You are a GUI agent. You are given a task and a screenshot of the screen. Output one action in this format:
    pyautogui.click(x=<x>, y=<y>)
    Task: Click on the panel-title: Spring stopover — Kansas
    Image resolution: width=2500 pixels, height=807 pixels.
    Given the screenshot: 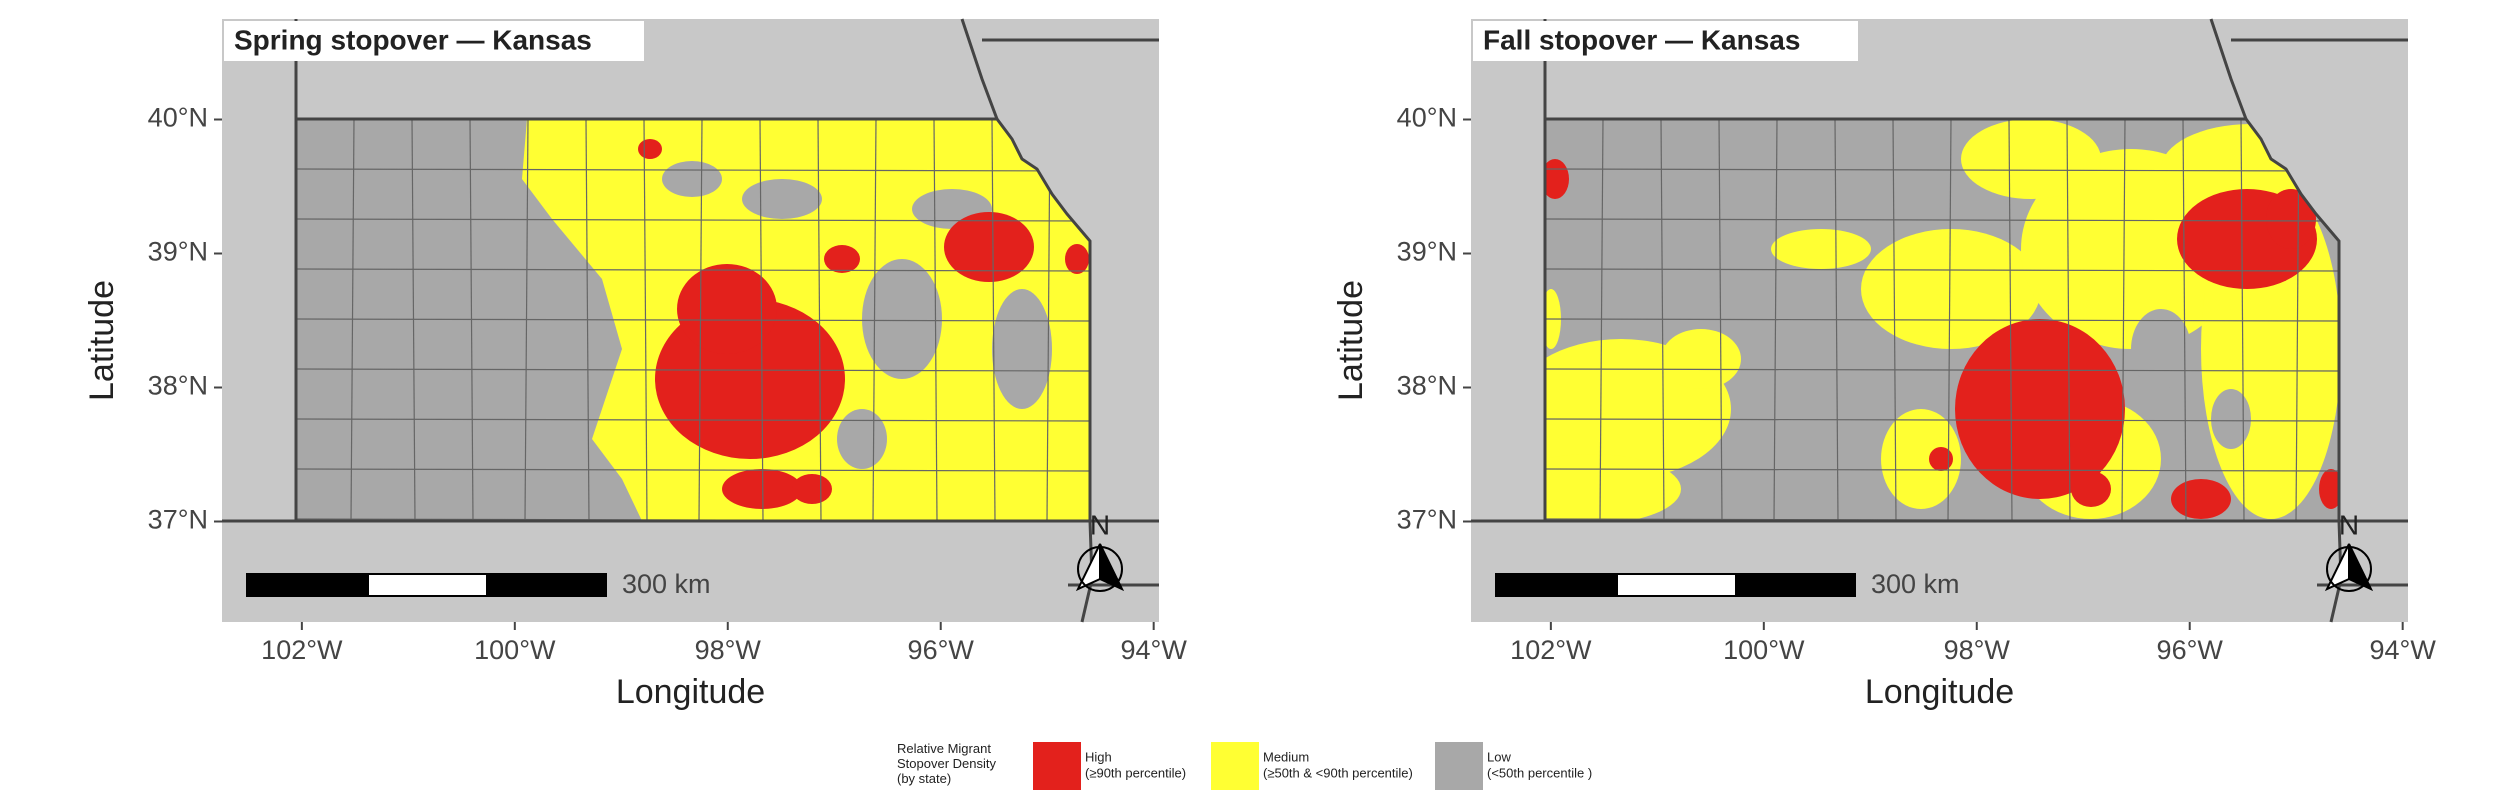 What is the action you would take?
    pyautogui.click(x=413, y=39)
    